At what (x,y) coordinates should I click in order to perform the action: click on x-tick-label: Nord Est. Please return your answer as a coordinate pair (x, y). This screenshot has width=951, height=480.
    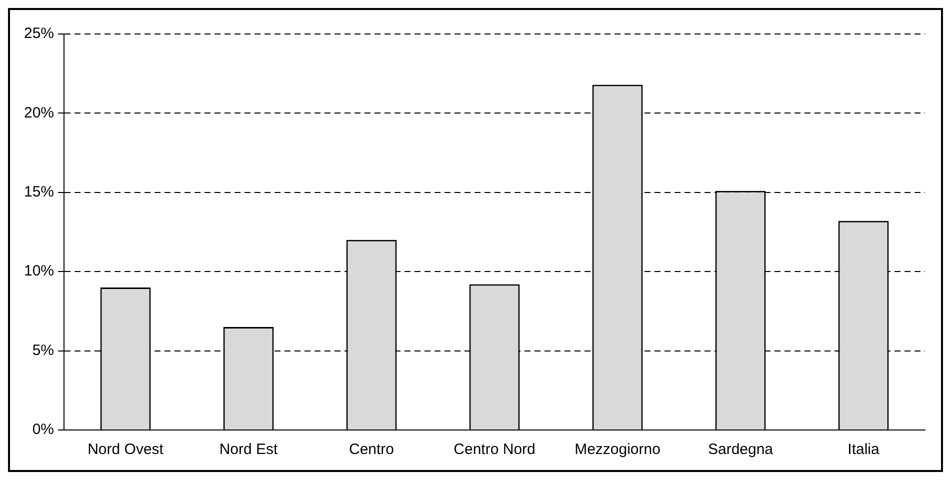
    Looking at the image, I should click on (249, 449).